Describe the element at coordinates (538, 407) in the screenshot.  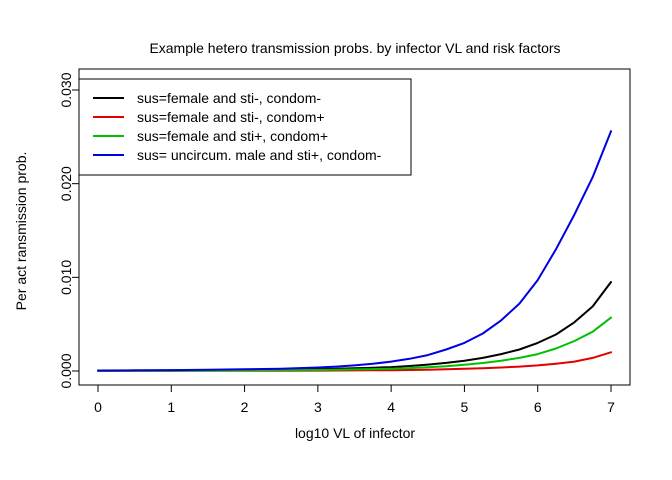
I see `x-tick-label: 6` at that location.